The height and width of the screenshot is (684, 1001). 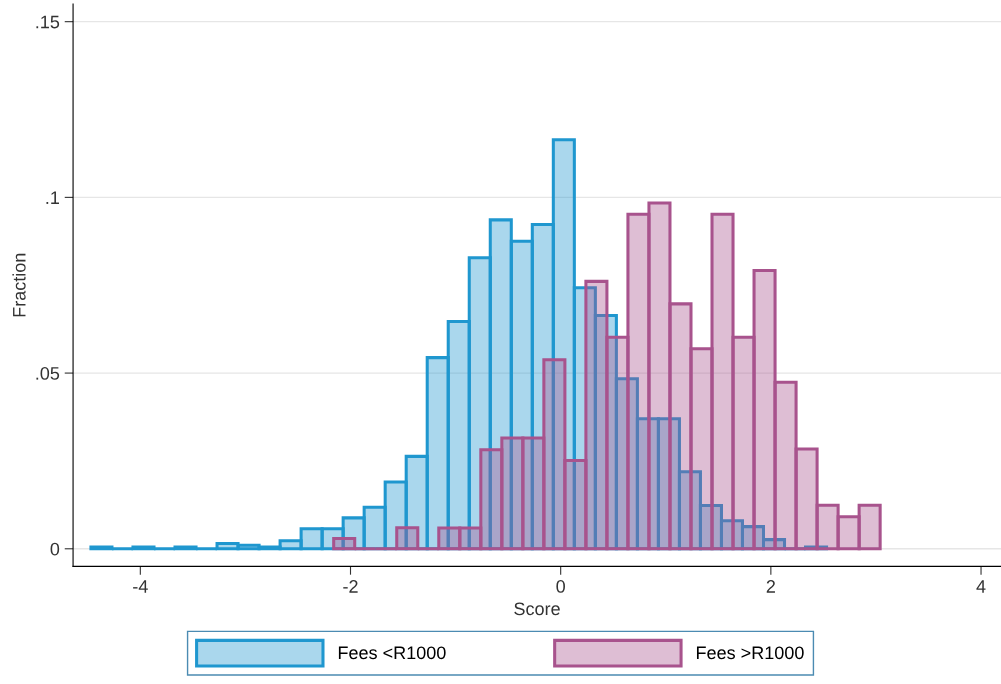 I want to click on y-tick-label: .15, so click(x=48, y=22).